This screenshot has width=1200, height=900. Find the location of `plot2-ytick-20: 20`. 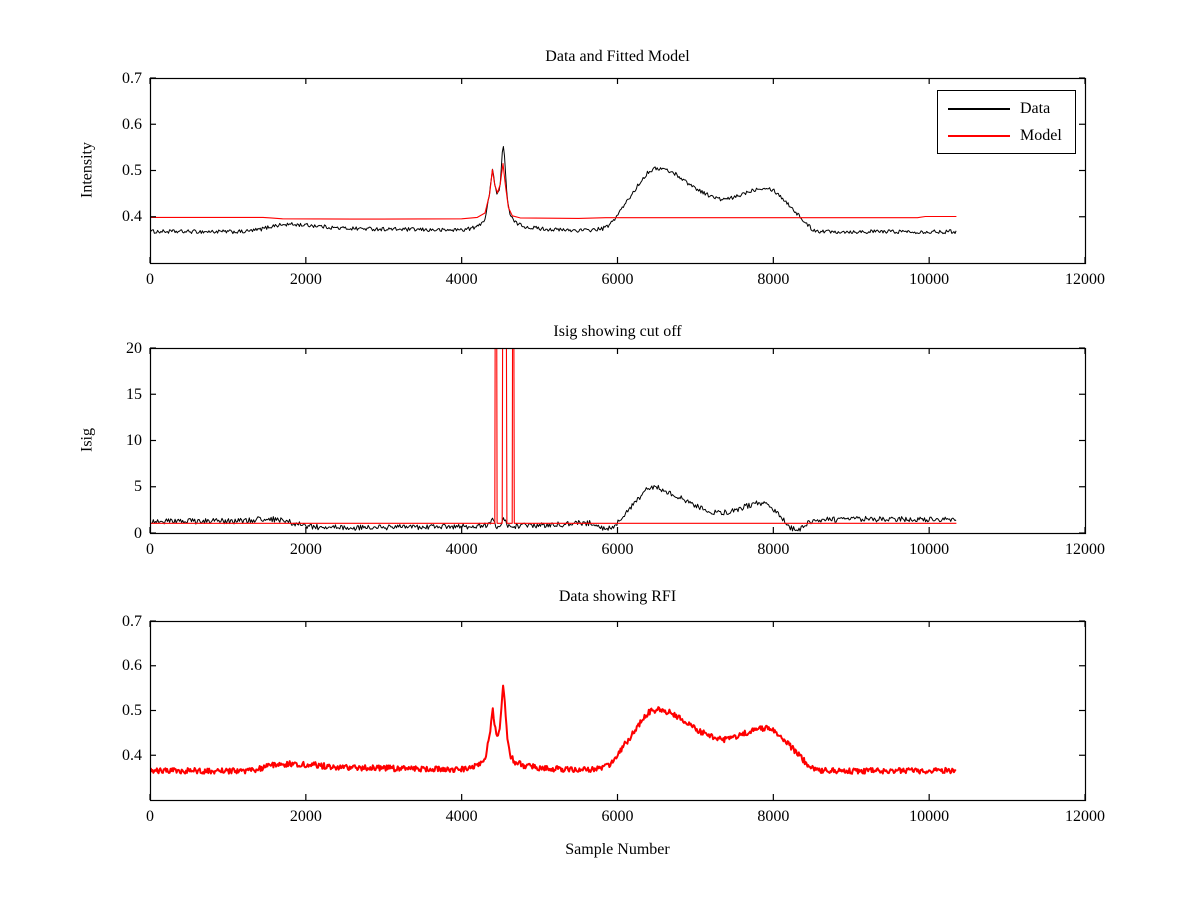

plot2-ytick-20: 20 is located at coordinates (134, 348).